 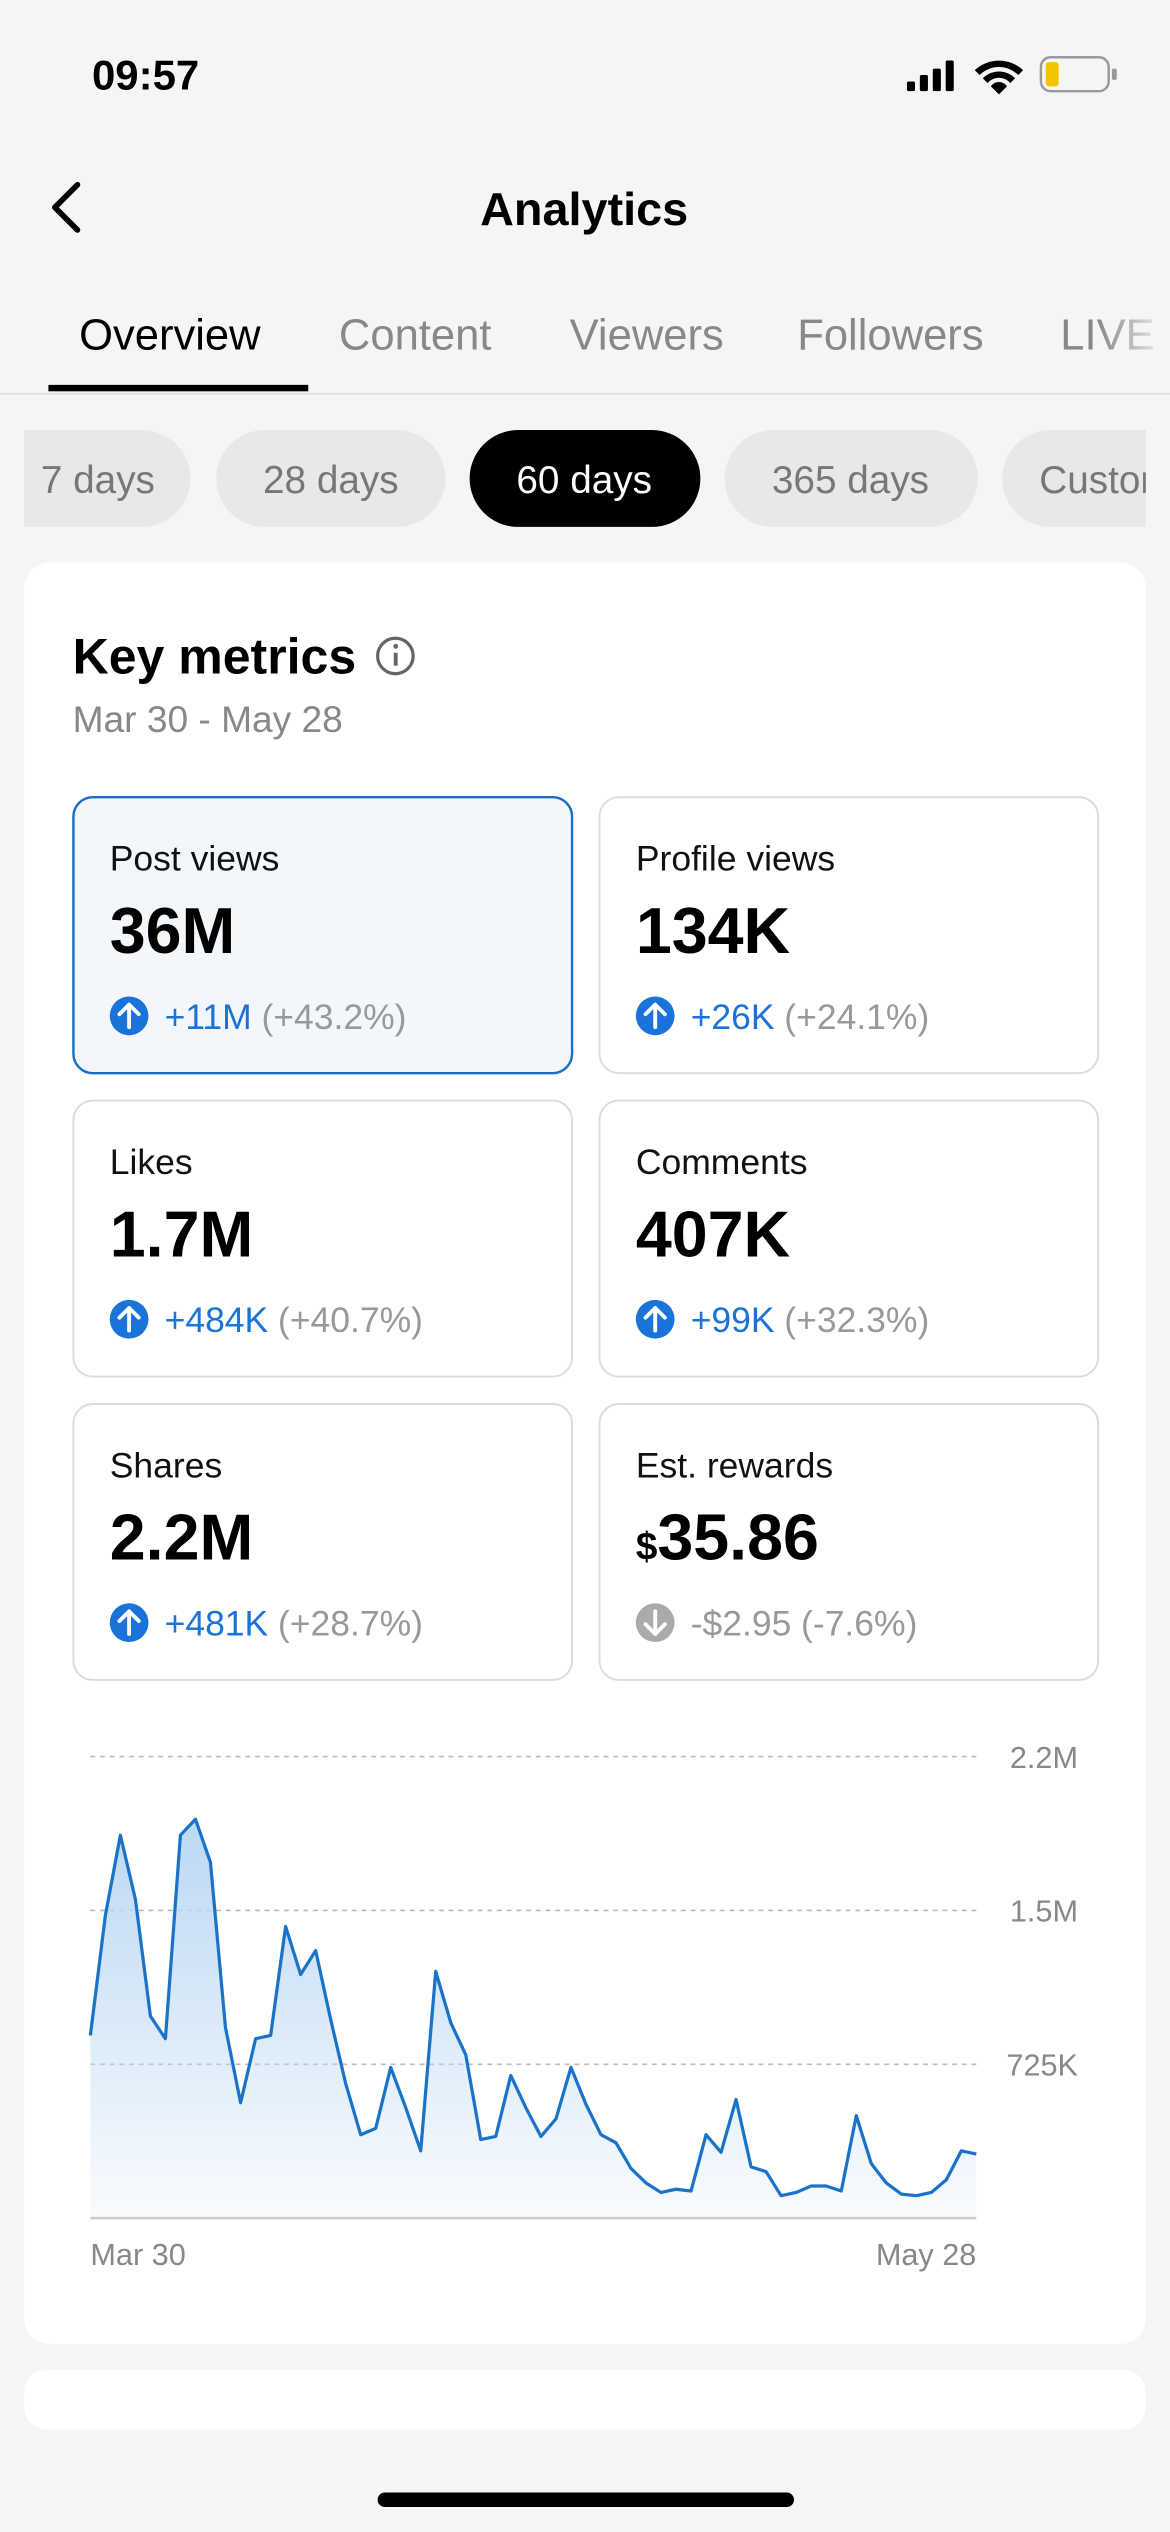 What do you see at coordinates (585, 2399) in the screenshot?
I see `next-card` at bounding box center [585, 2399].